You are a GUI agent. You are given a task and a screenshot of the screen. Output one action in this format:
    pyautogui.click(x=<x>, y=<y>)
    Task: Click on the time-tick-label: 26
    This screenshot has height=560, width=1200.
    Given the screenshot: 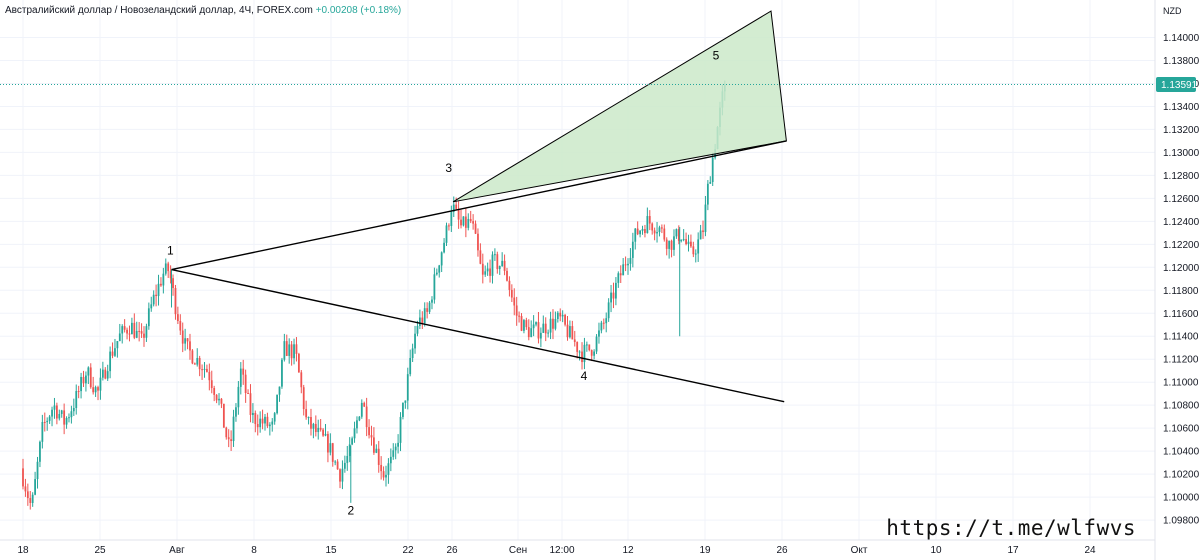 What is the action you would take?
    pyautogui.click(x=782, y=550)
    